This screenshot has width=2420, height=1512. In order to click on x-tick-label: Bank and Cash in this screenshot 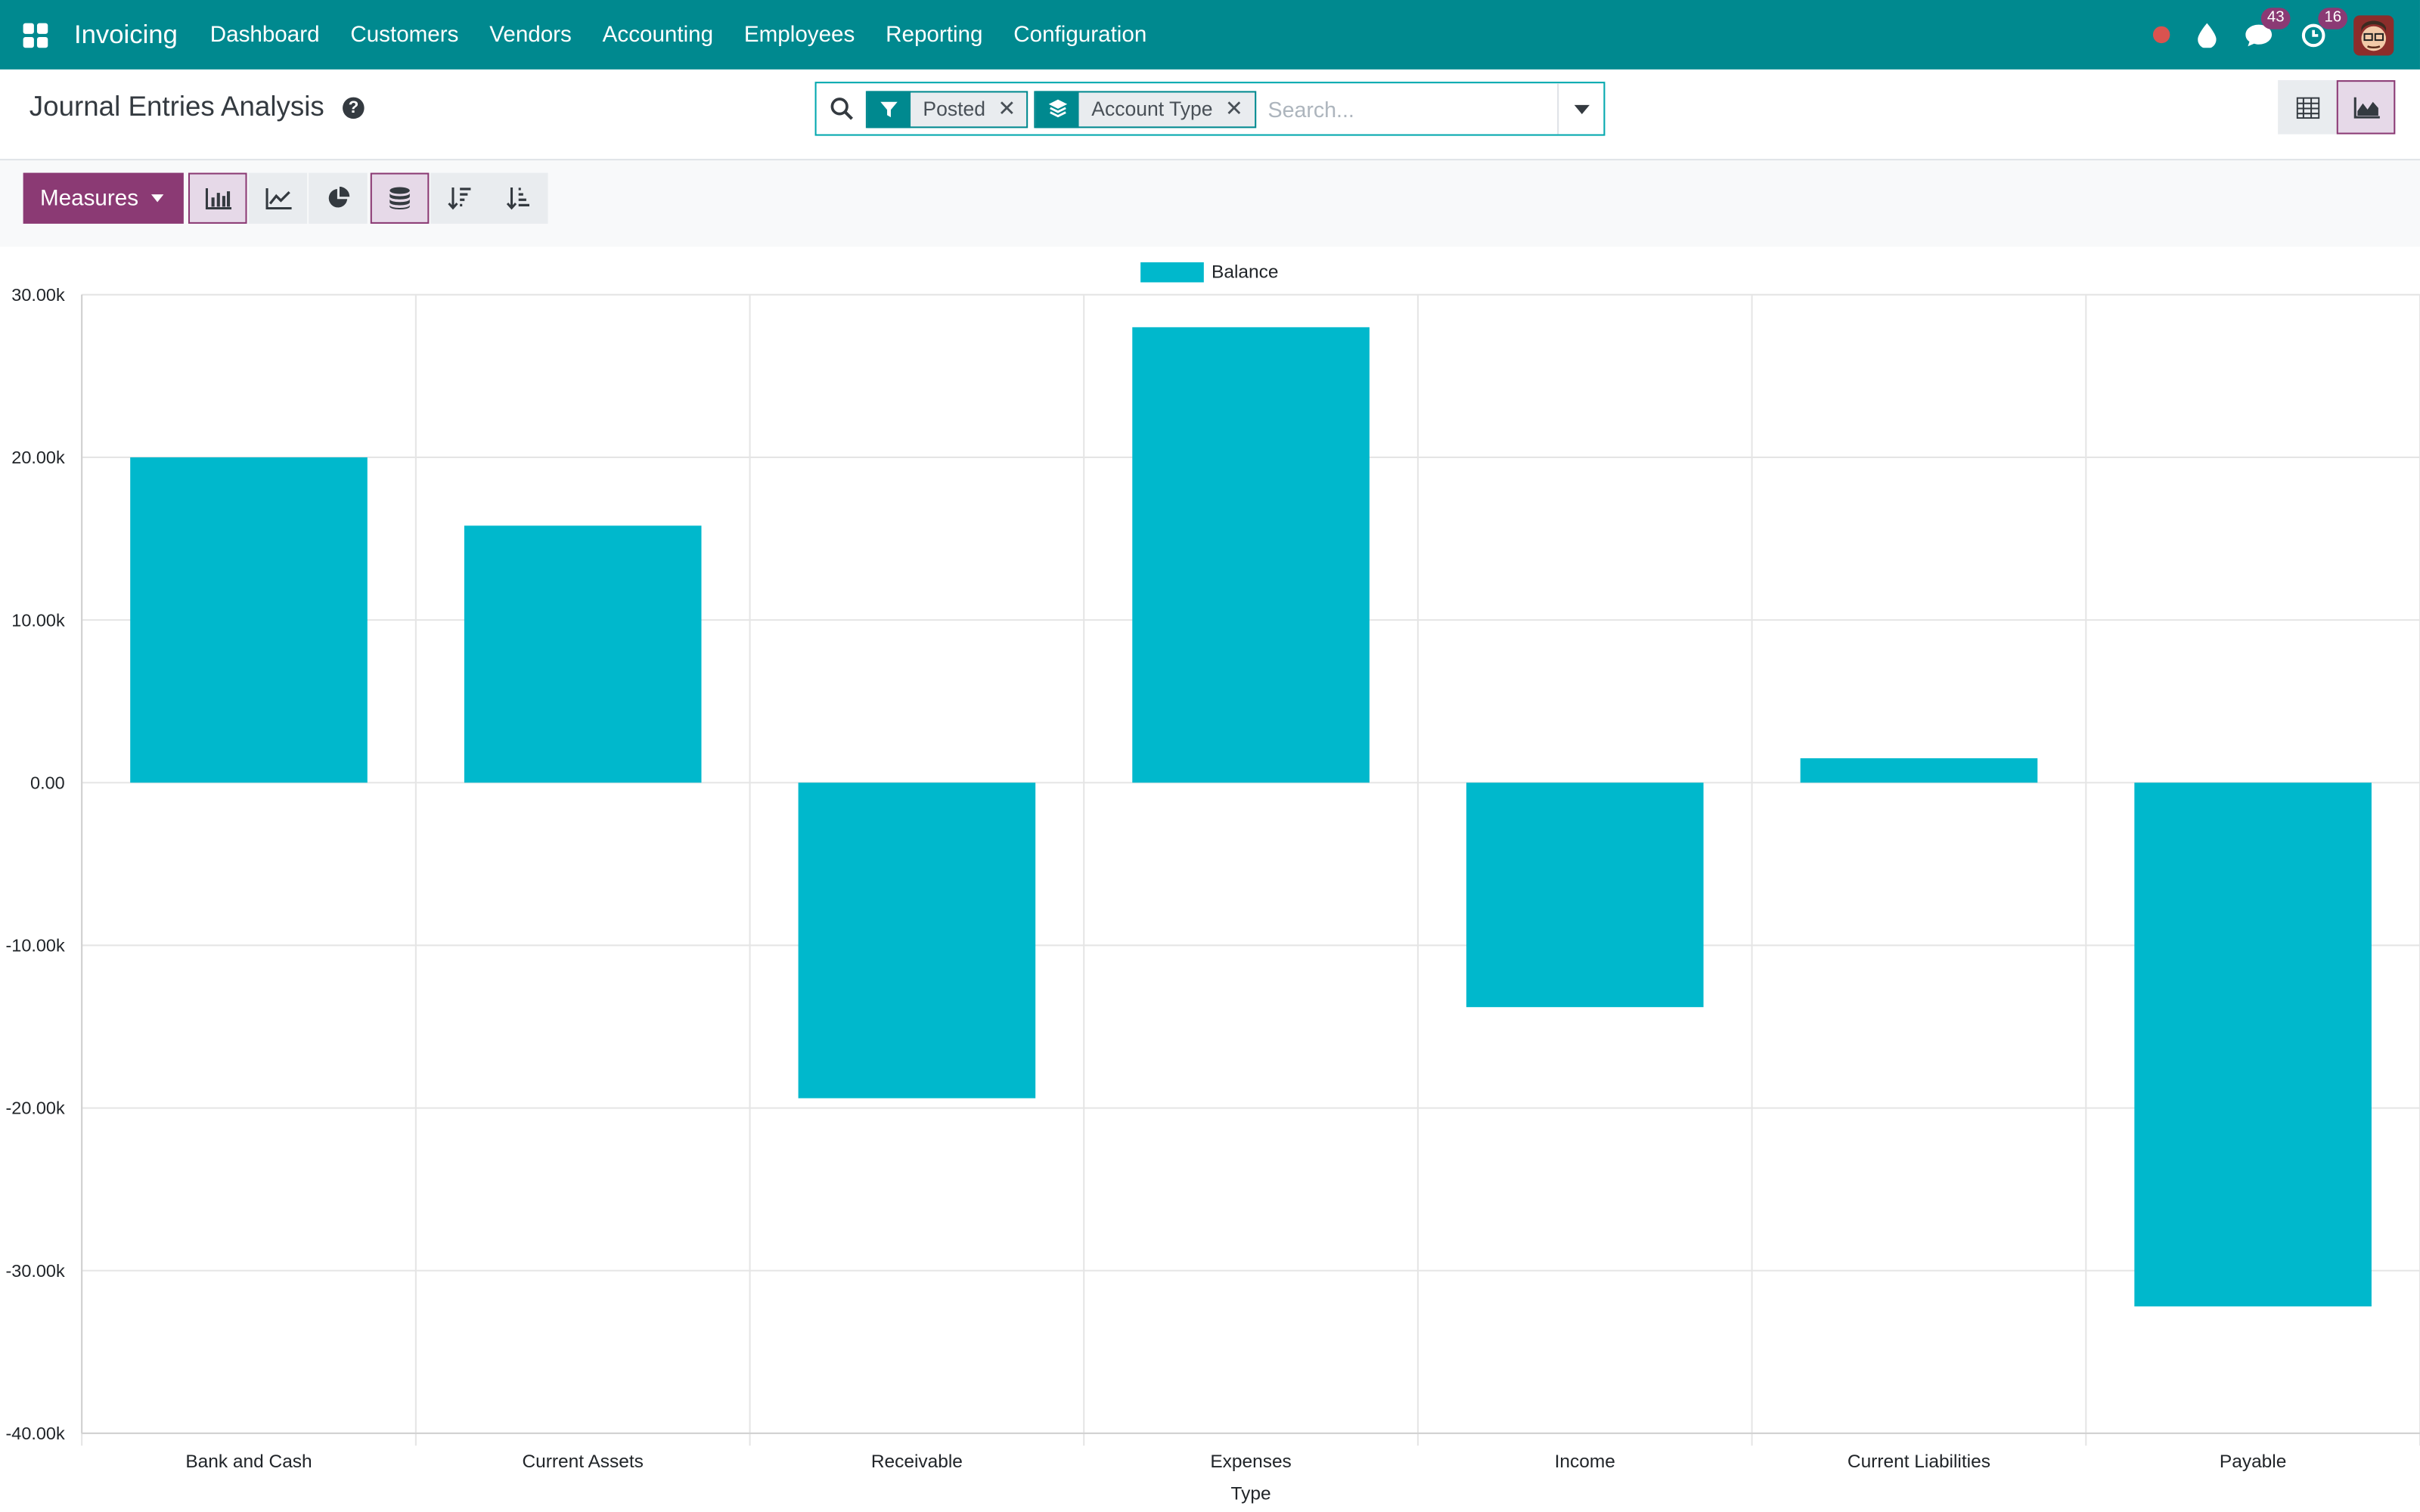, I will do `click(248, 1462)`.